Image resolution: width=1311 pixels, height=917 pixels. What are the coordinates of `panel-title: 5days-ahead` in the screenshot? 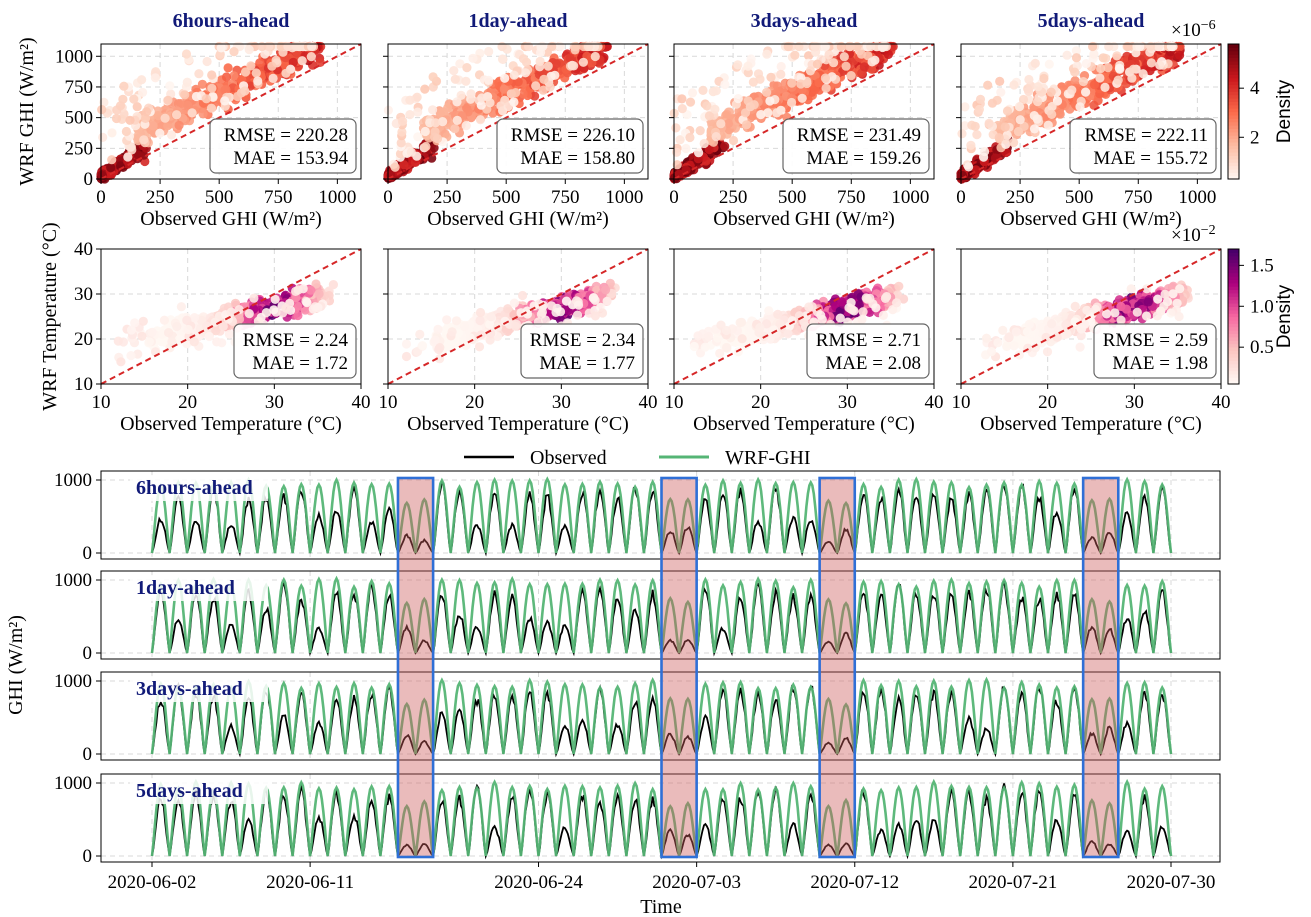 It's located at (1091, 21).